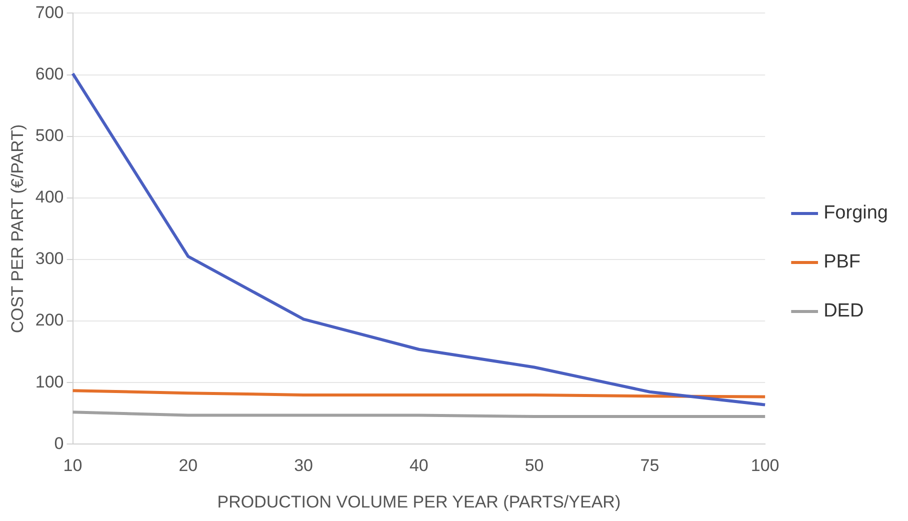 The height and width of the screenshot is (521, 908). What do you see at coordinates (49, 320) in the screenshot?
I see `y-tick-label: 200` at bounding box center [49, 320].